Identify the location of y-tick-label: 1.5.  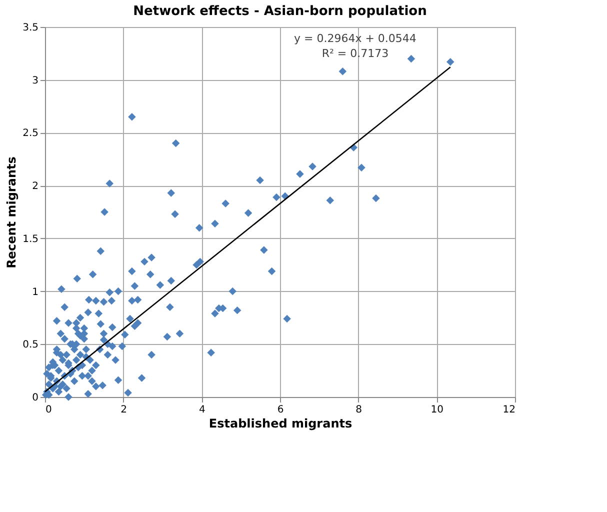
(30, 239).